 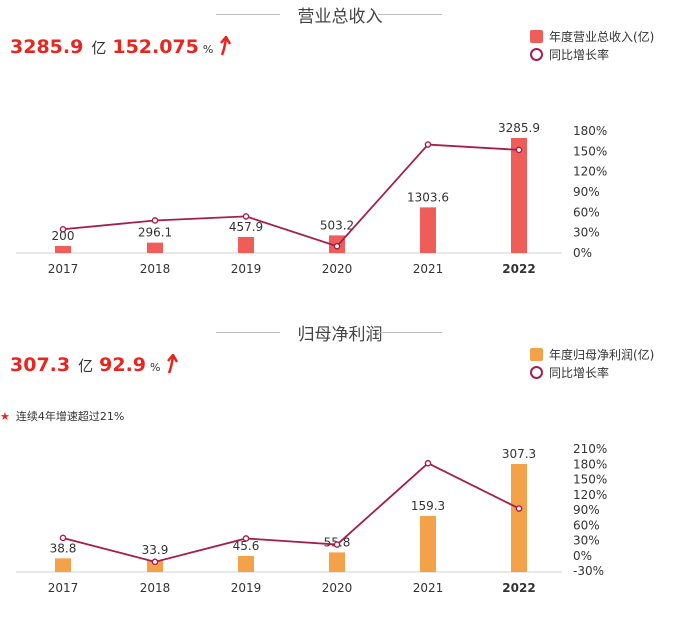 I want to click on headline-growth: 92.9, so click(x=123, y=365).